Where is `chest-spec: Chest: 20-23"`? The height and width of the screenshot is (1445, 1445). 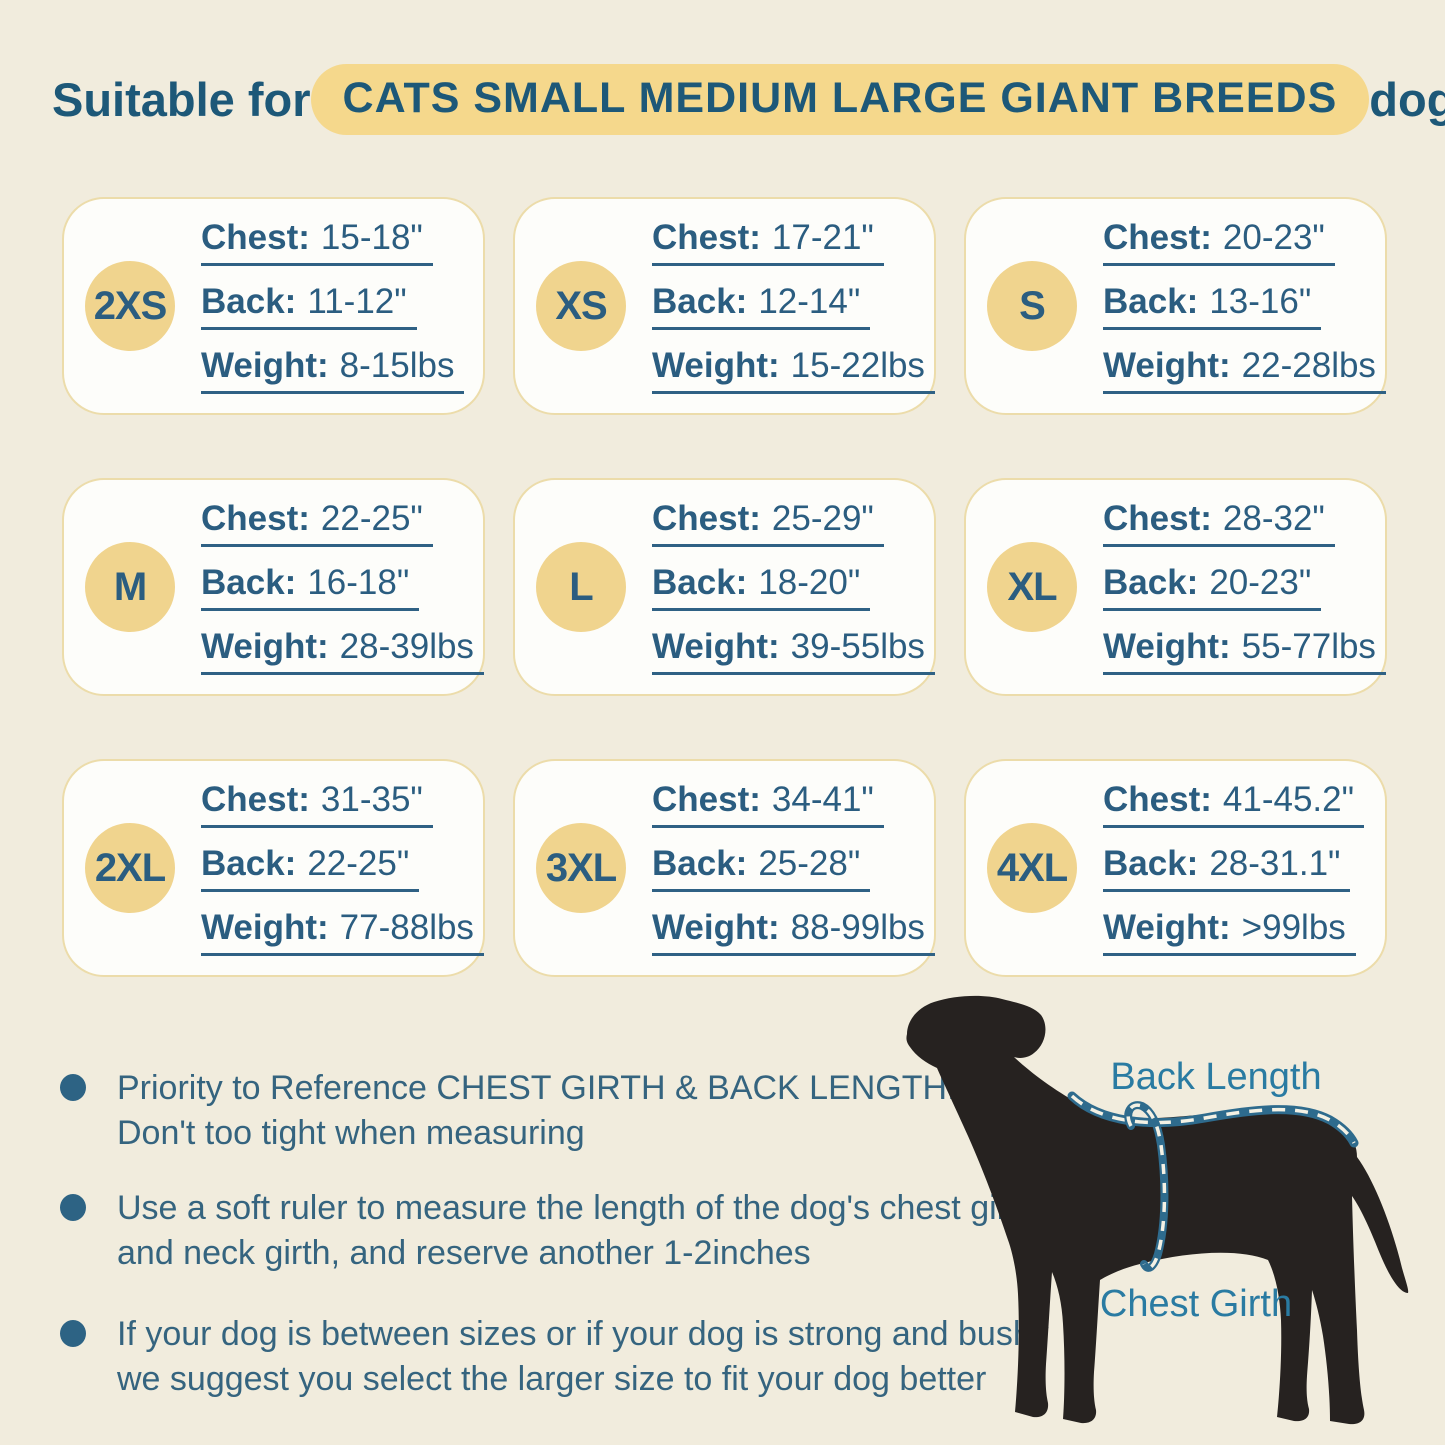 chest-spec: Chest: 20-23" is located at coordinates (1244, 242).